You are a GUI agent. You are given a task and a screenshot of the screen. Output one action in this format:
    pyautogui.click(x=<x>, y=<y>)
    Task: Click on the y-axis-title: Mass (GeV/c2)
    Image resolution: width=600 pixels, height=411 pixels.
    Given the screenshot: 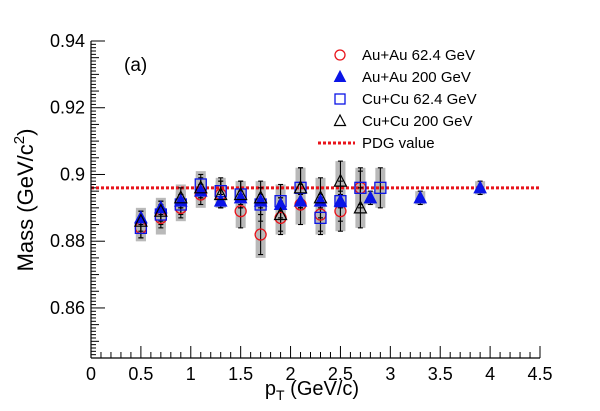 What is the action you would take?
    pyautogui.click(x=24, y=200)
    